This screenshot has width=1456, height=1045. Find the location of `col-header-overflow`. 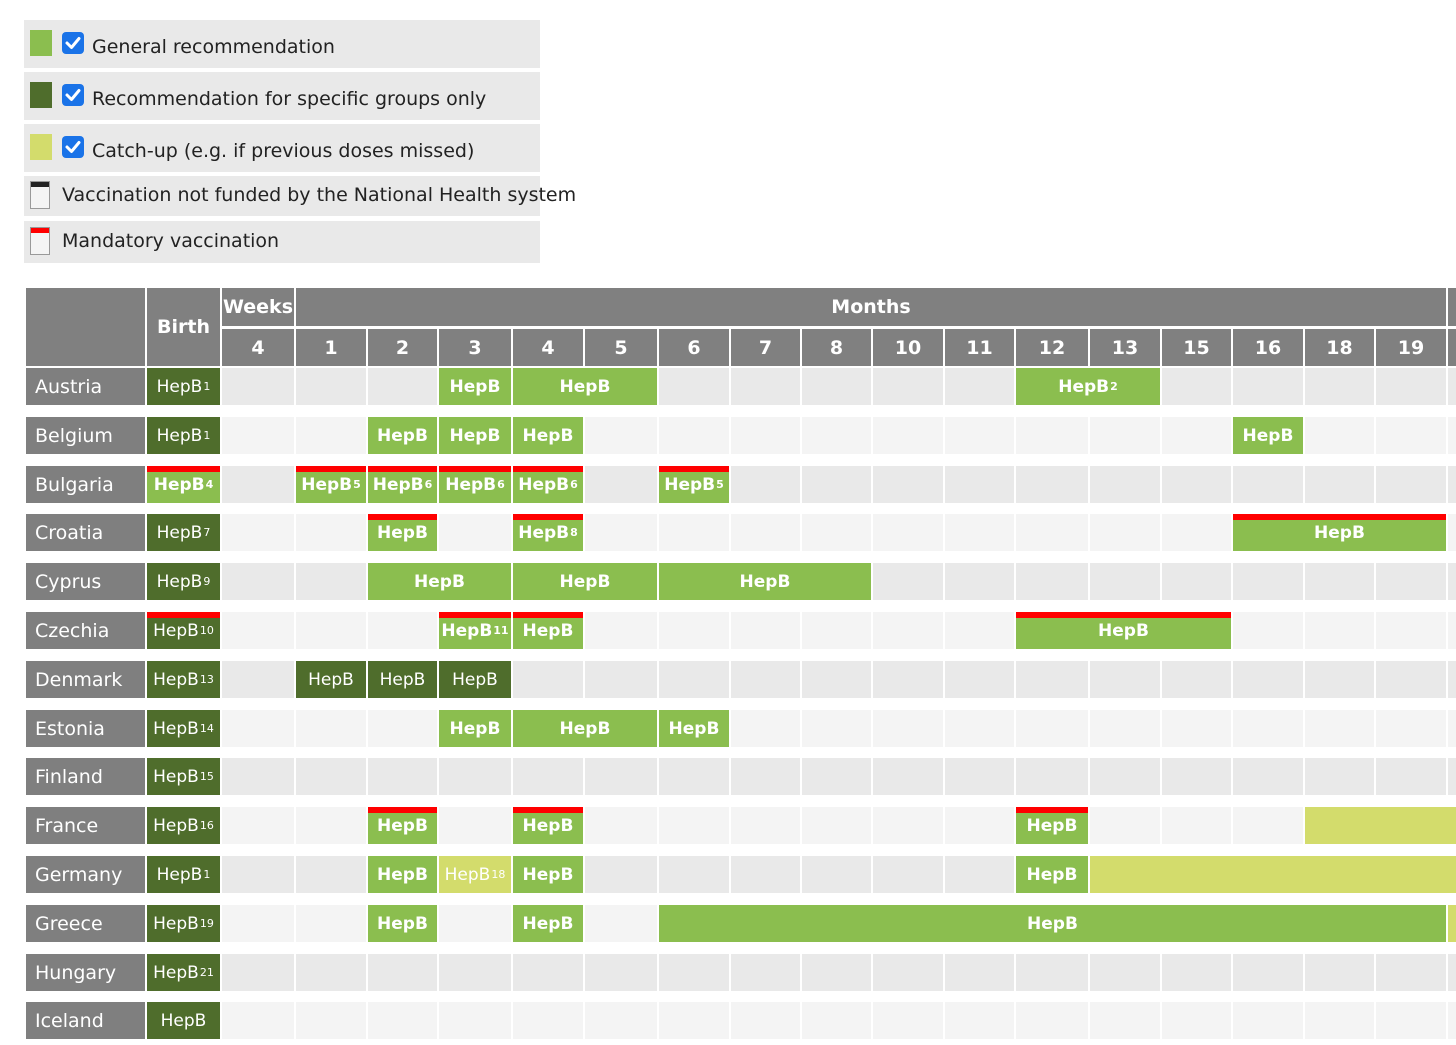

col-header-overflow is located at coordinates (1452, 347).